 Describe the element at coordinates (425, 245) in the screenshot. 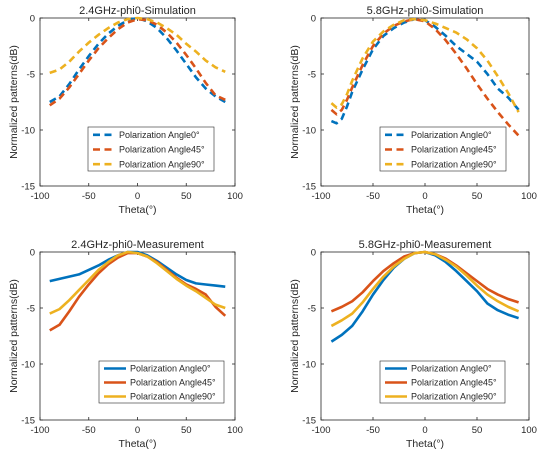

I see `chart-title: 5.8GHz-phi0-Measurement` at that location.